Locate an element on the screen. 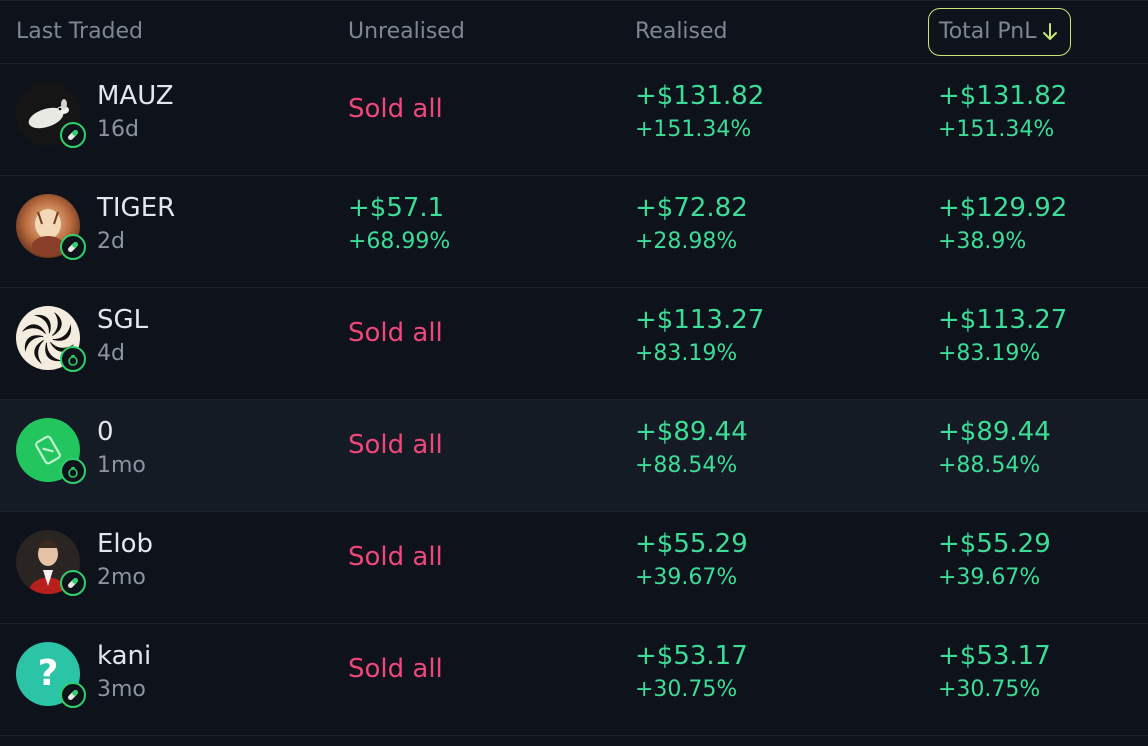  realised-percent: +28.98% is located at coordinates (686, 241).